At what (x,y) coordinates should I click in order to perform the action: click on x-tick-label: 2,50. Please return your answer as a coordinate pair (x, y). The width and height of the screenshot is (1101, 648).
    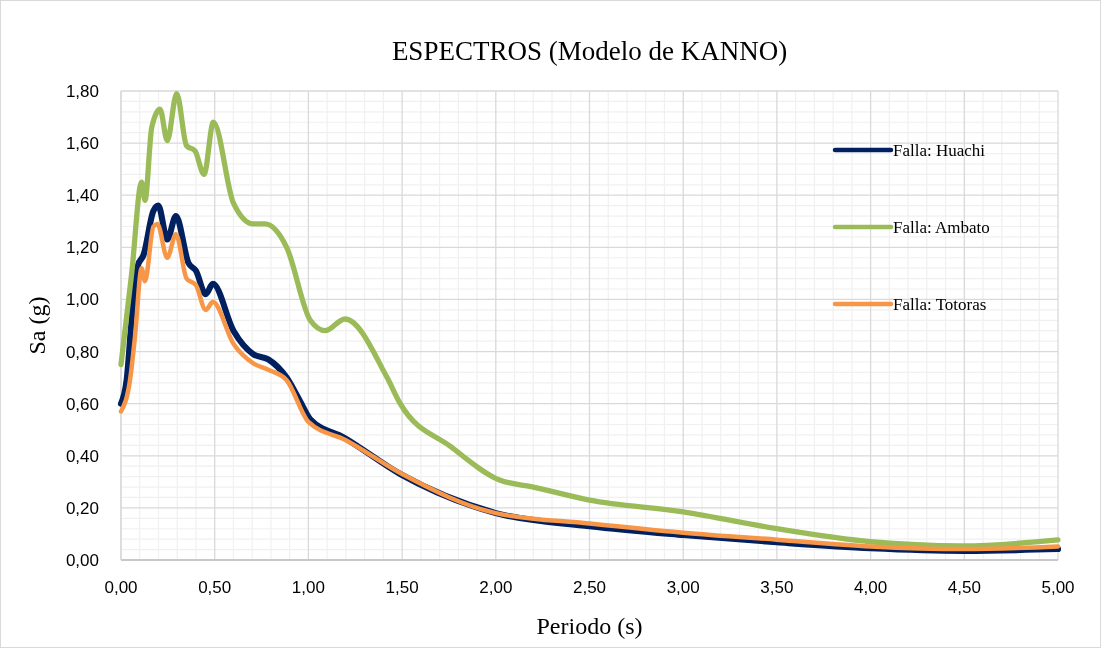
    Looking at the image, I should click on (589, 587).